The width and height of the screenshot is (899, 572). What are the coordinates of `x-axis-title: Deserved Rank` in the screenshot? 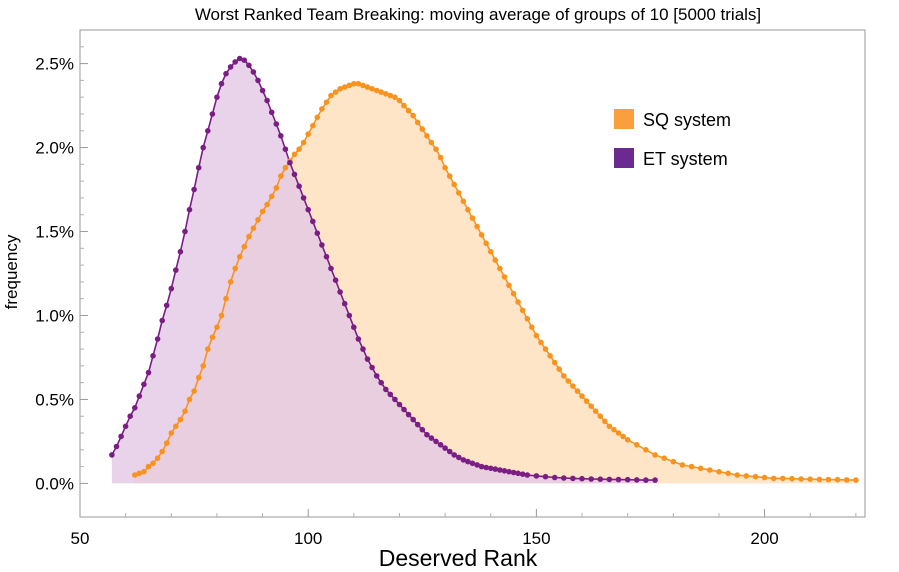 It's located at (458, 558).